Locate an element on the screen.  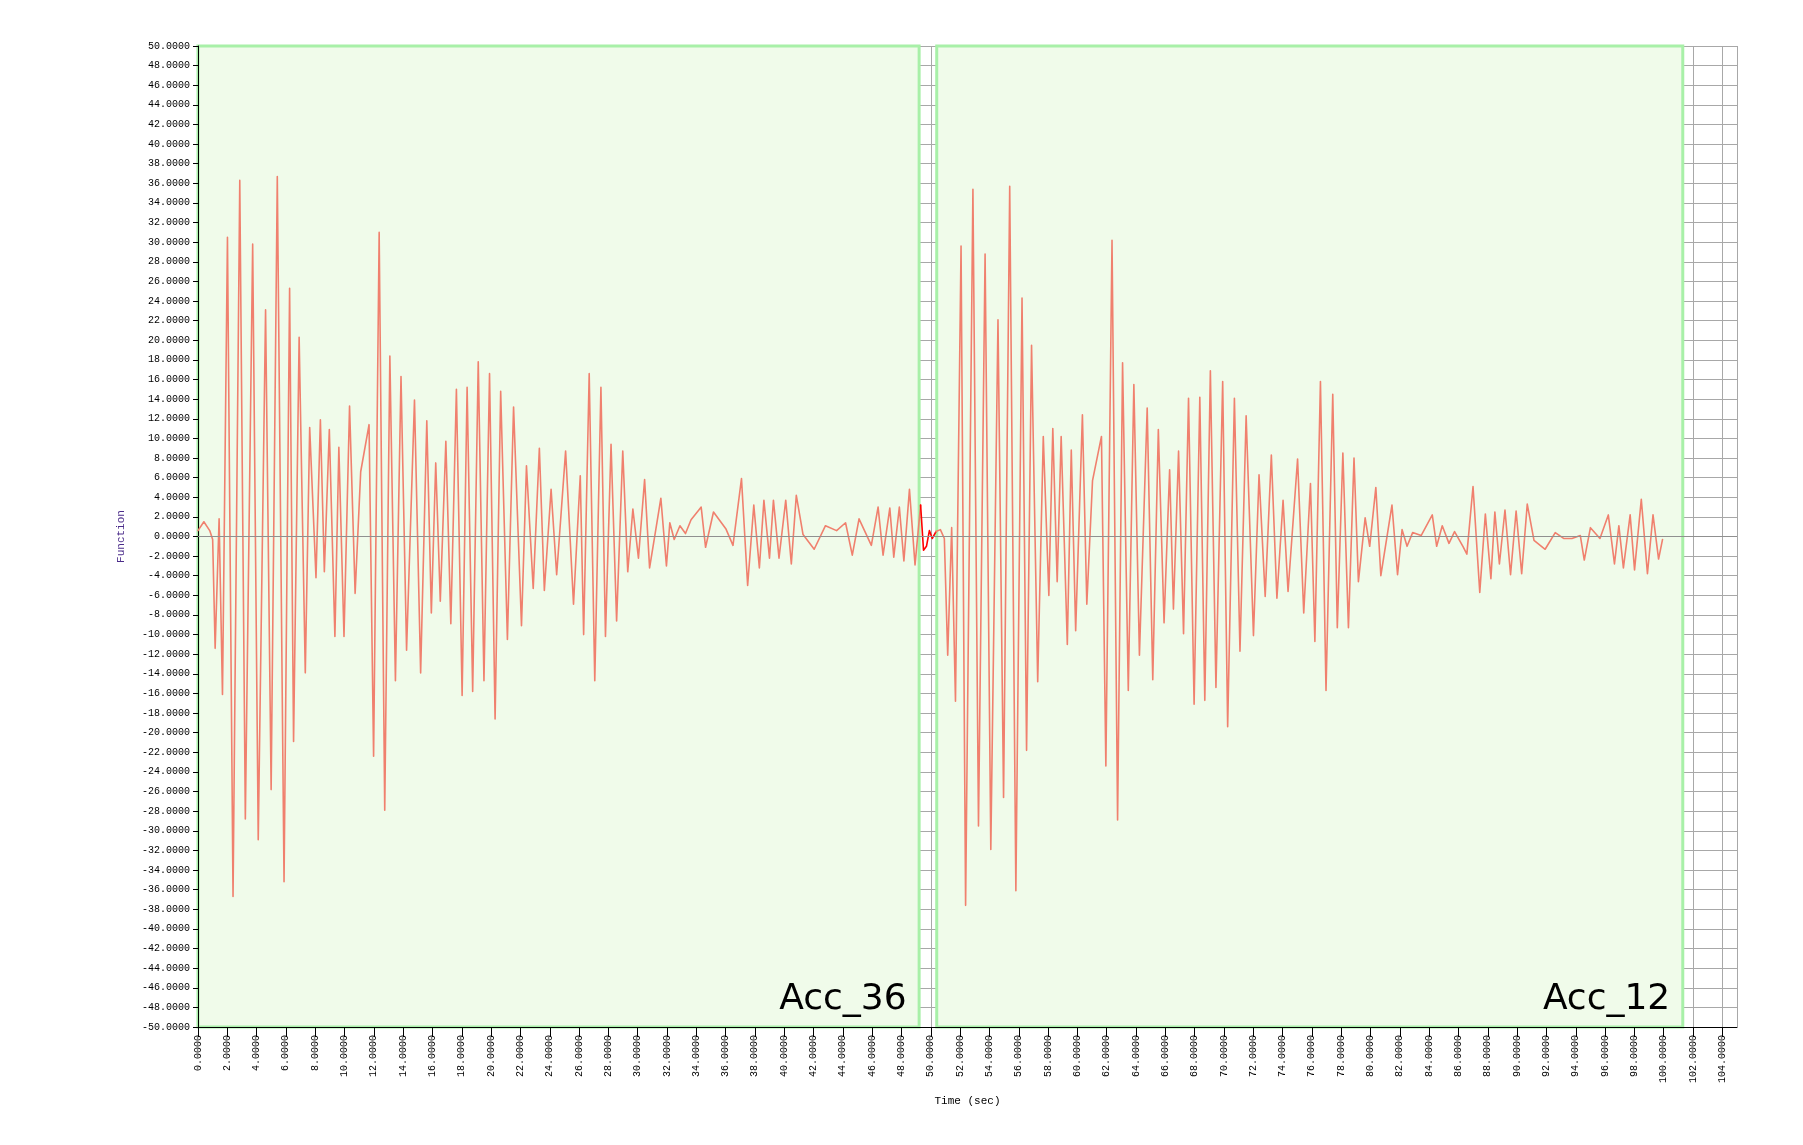
y-tick-label: -22.0000 is located at coordinates (165, 752).